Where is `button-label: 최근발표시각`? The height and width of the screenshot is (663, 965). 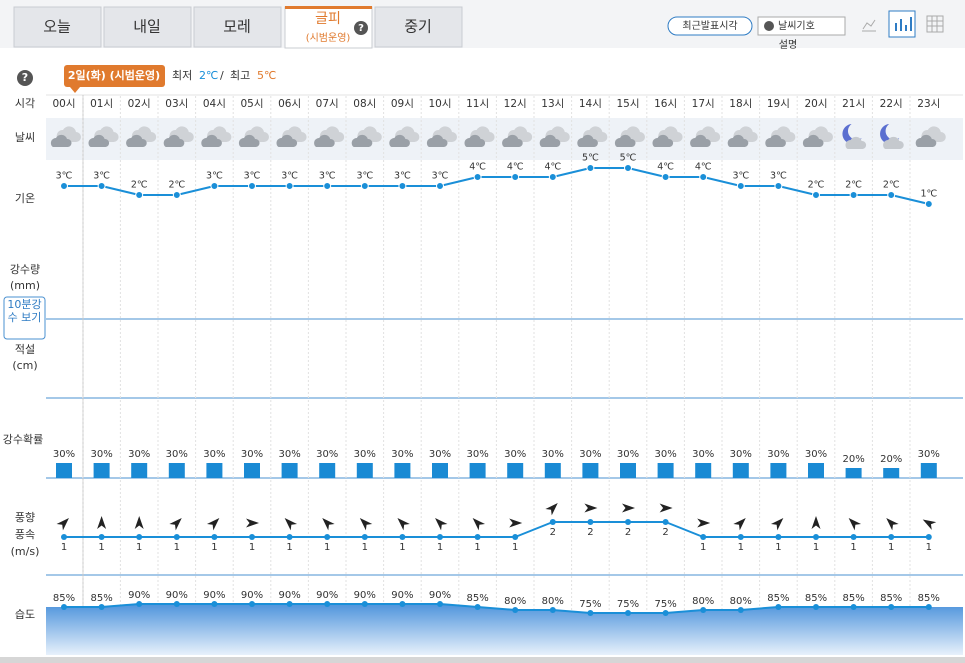 button-label: 최근발표시각 is located at coordinates (709, 26).